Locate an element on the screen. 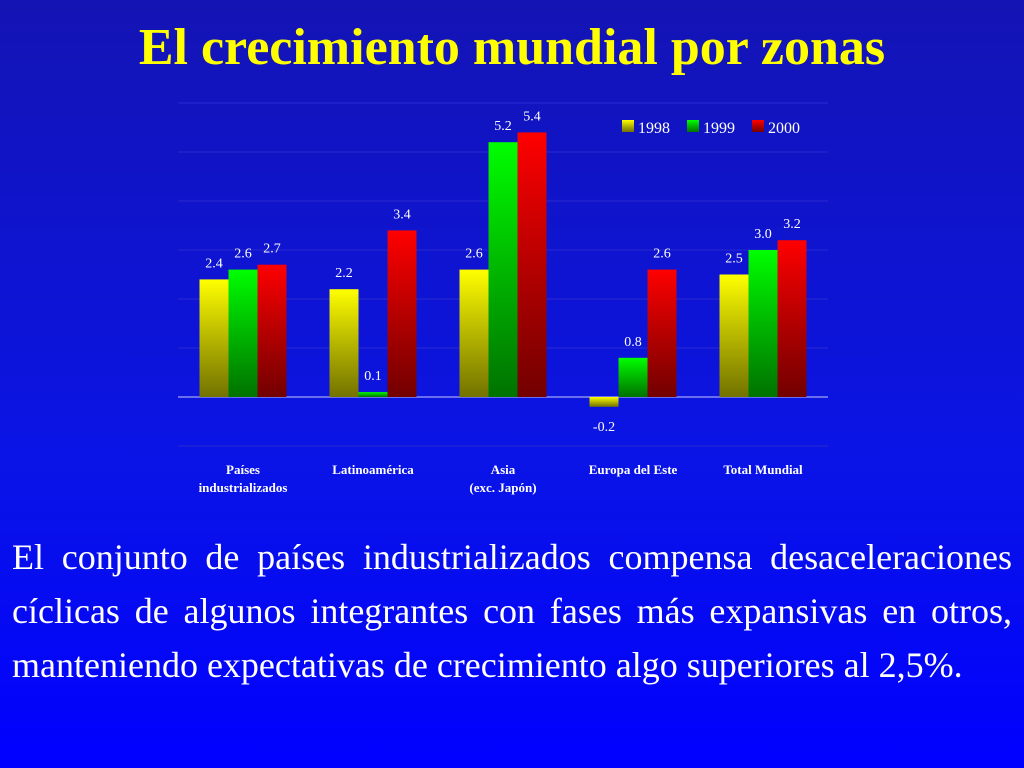  value-label: 2.4 is located at coordinates (214, 263).